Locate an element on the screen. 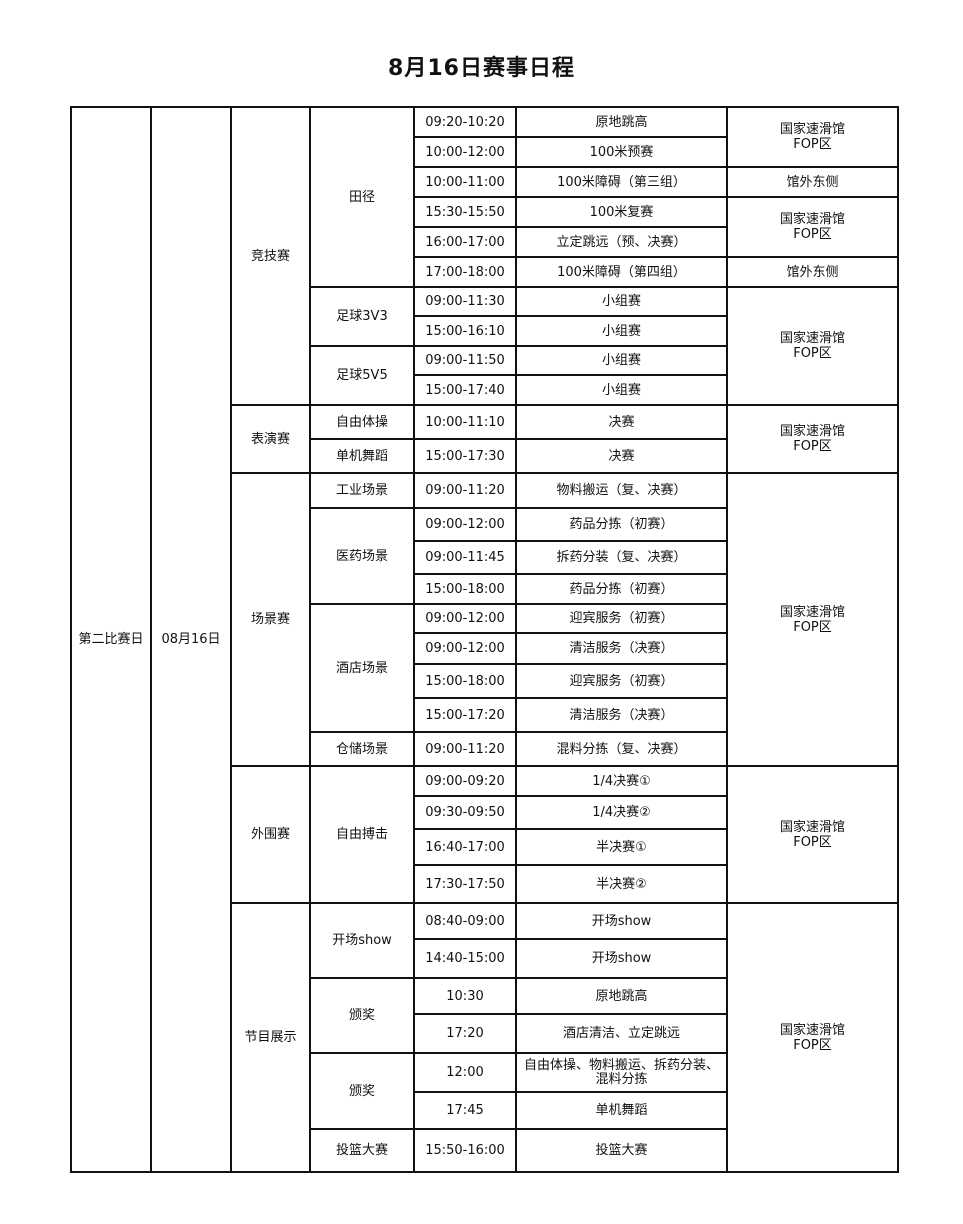 The height and width of the screenshot is (1224, 963). event-cell: 100米复赛 is located at coordinates (621, 212).